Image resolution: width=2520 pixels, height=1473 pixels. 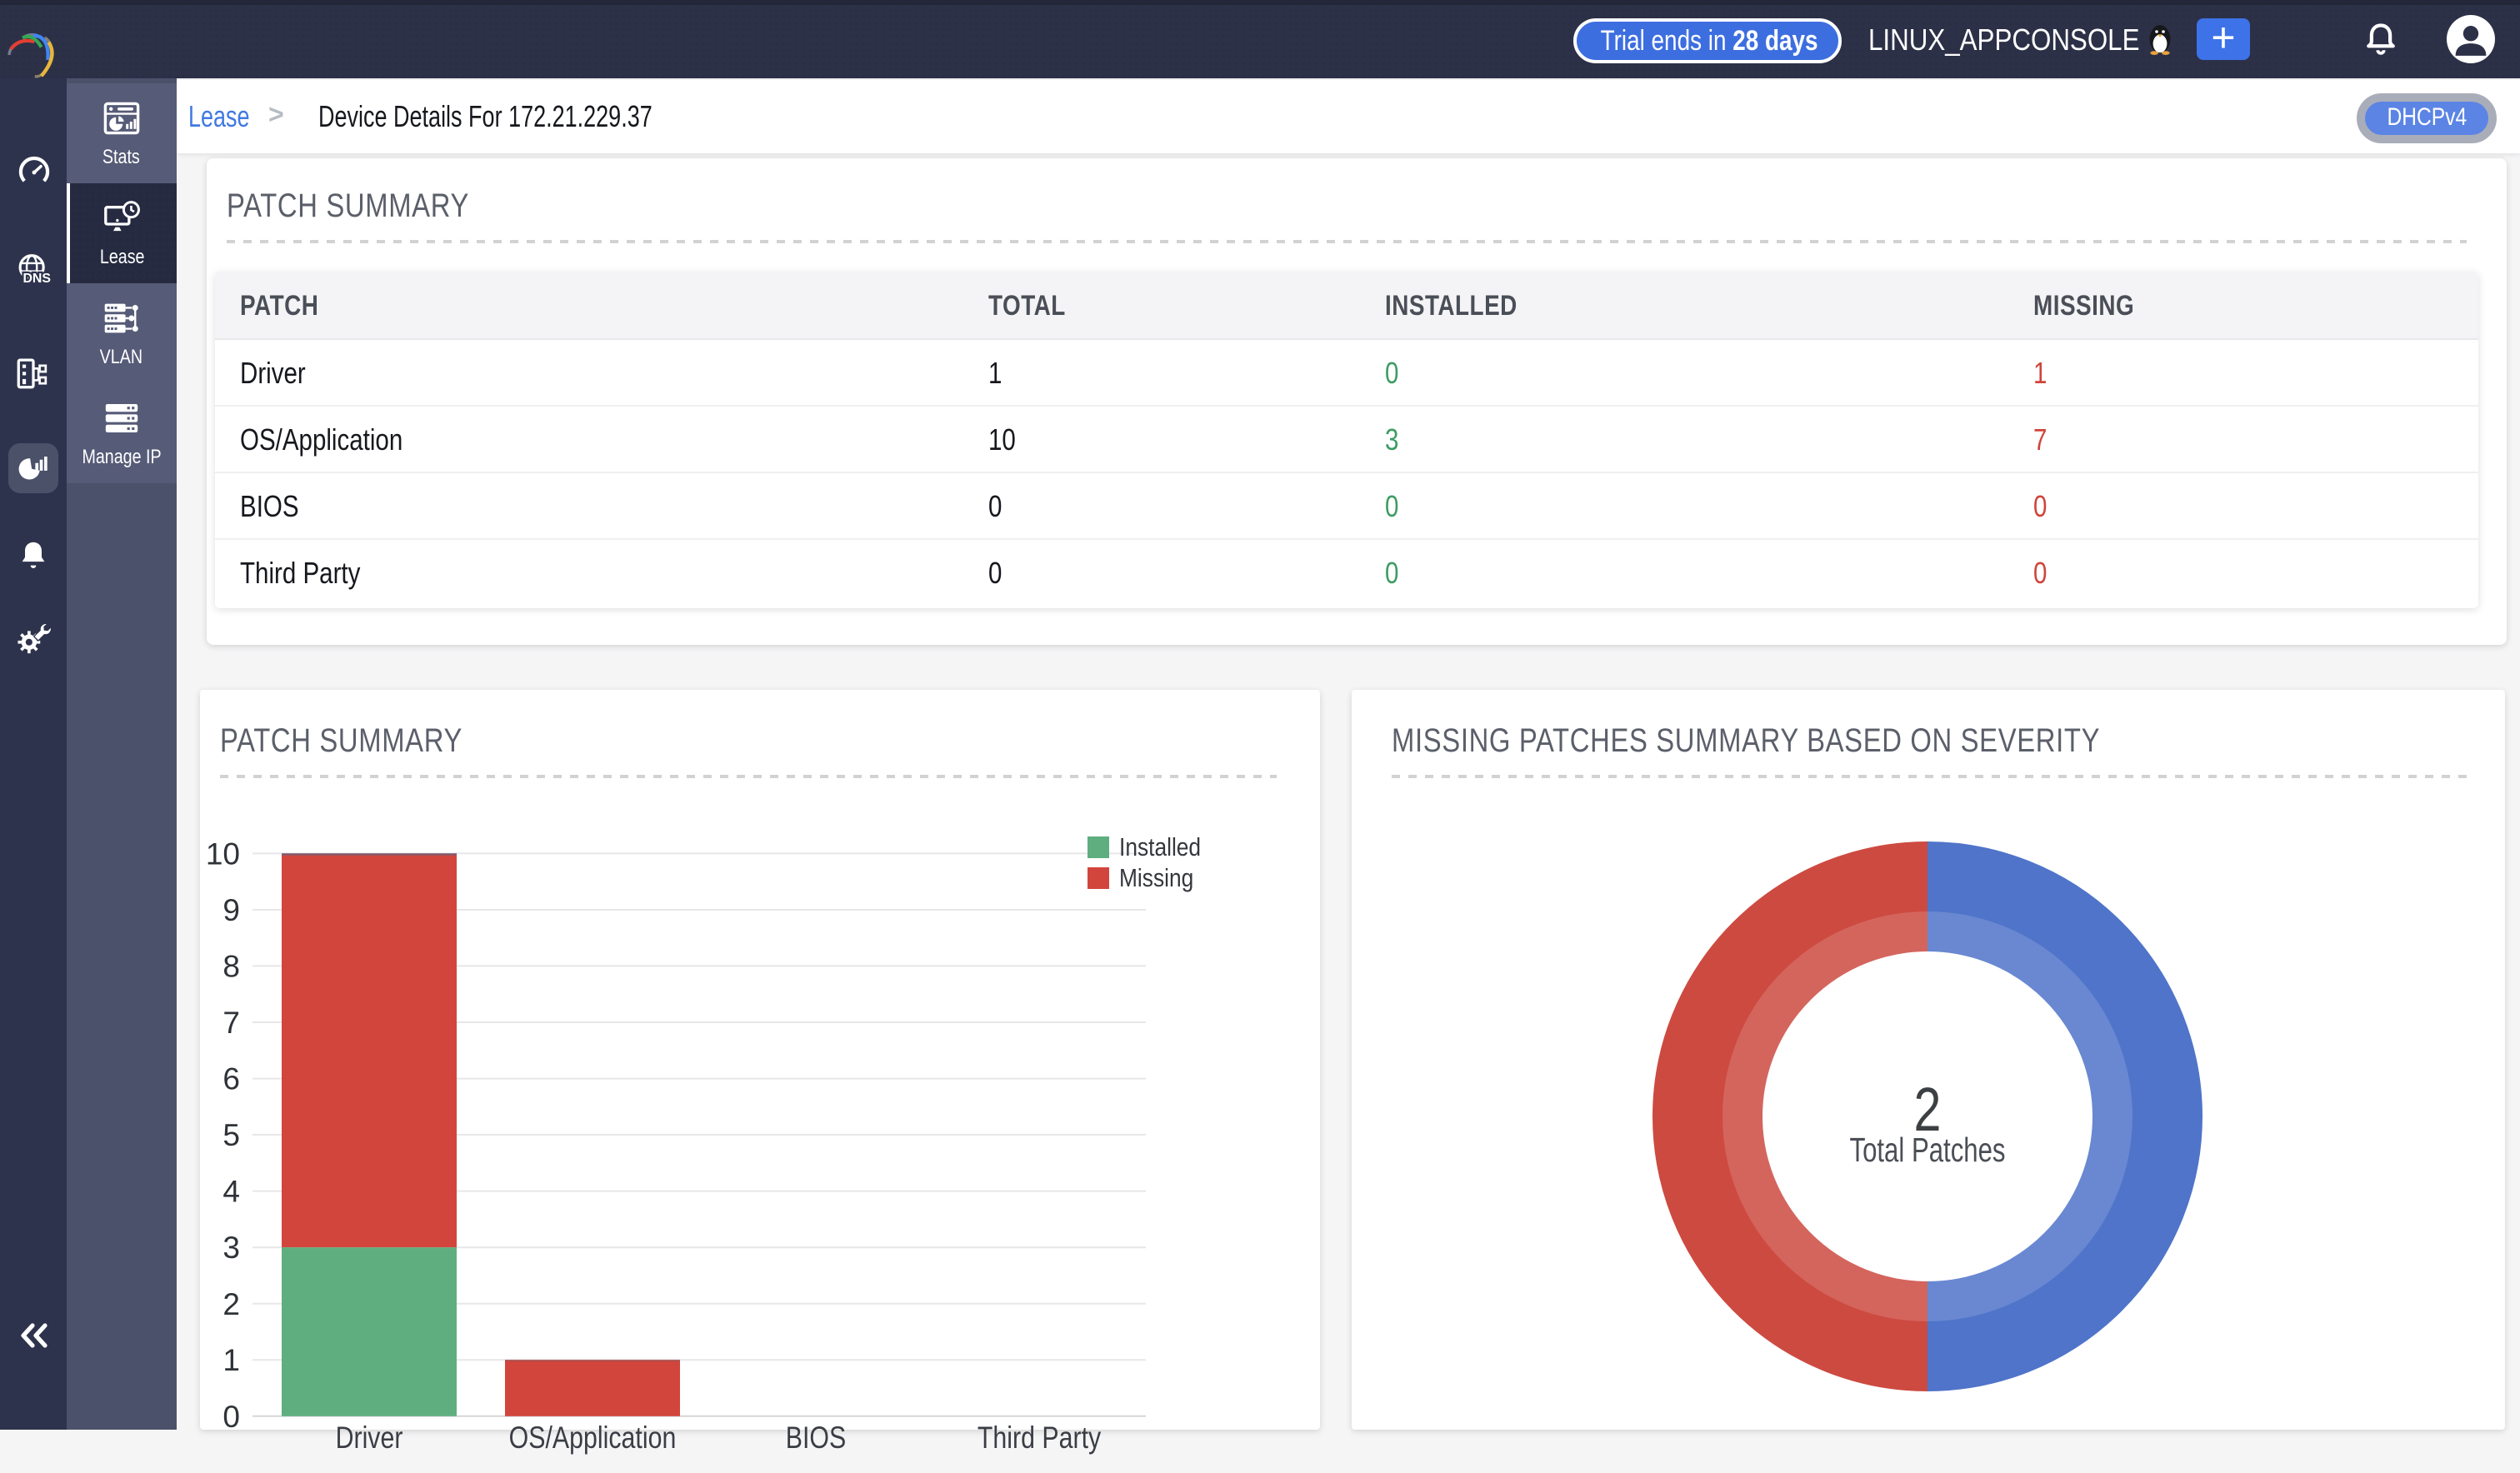 What do you see at coordinates (593, 1439) in the screenshot?
I see `svg-text: OS/Application` at bounding box center [593, 1439].